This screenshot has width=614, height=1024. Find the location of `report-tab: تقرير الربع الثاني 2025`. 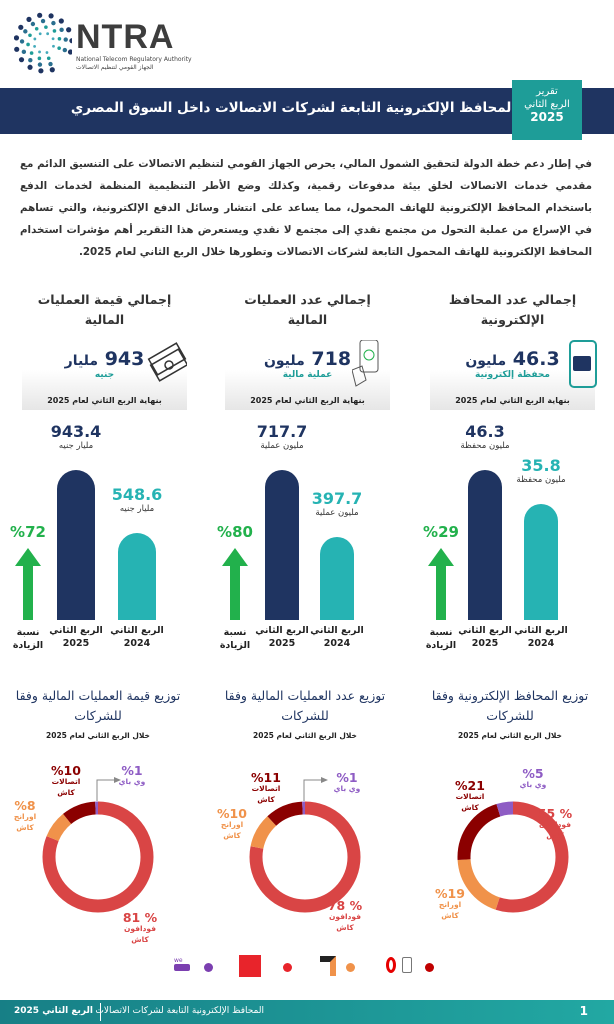

report-tab: تقرير الربع الثاني 2025 is located at coordinates (547, 110).